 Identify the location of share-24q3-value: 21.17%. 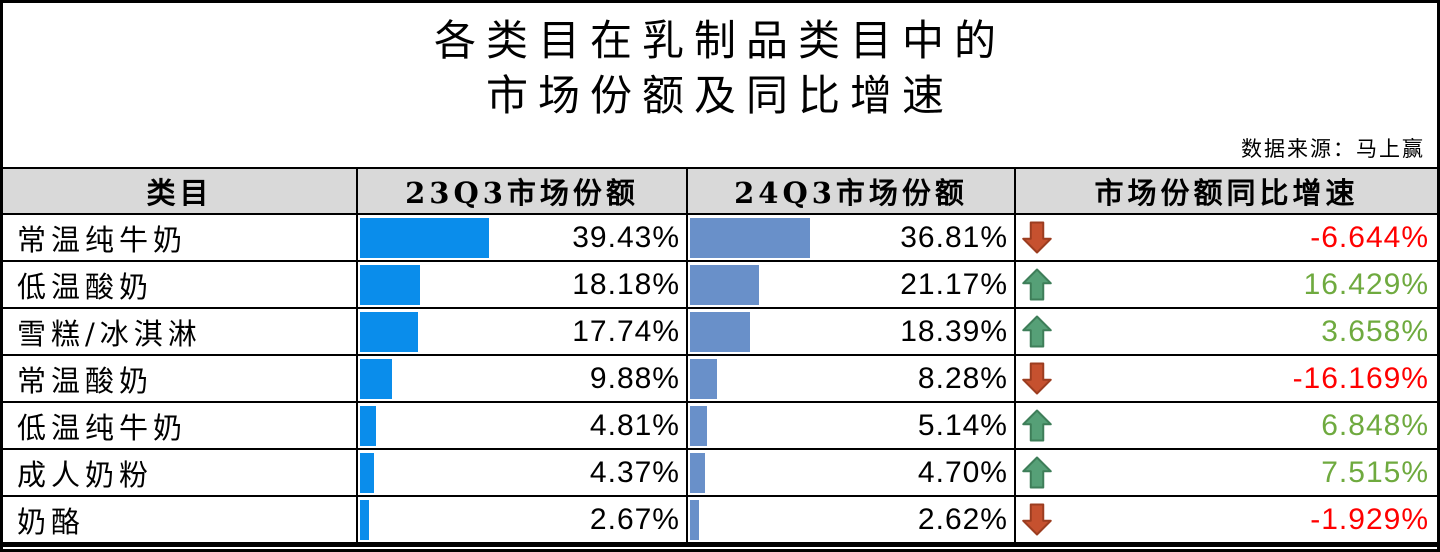
(954, 284).